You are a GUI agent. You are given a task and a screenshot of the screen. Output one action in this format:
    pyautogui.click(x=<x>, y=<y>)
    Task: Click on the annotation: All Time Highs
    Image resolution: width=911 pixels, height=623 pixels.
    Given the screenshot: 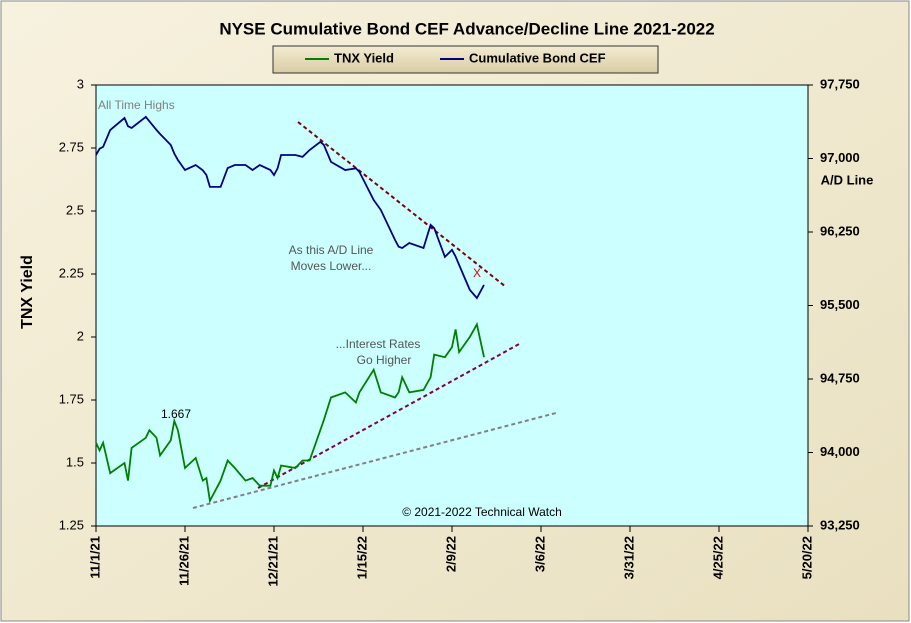 What is the action you would take?
    pyautogui.click(x=136, y=105)
    